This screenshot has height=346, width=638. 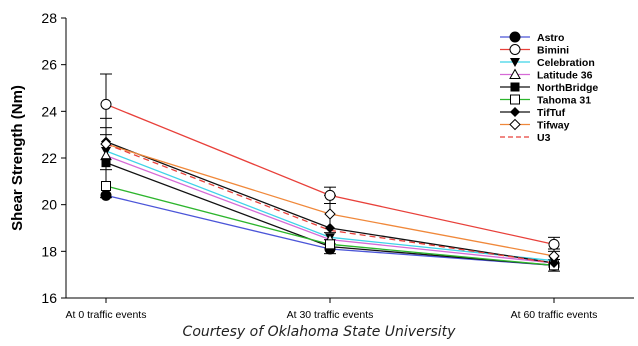 What do you see at coordinates (319, 332) in the screenshot?
I see `image-caption: Courtesy of Oklahoma State University` at bounding box center [319, 332].